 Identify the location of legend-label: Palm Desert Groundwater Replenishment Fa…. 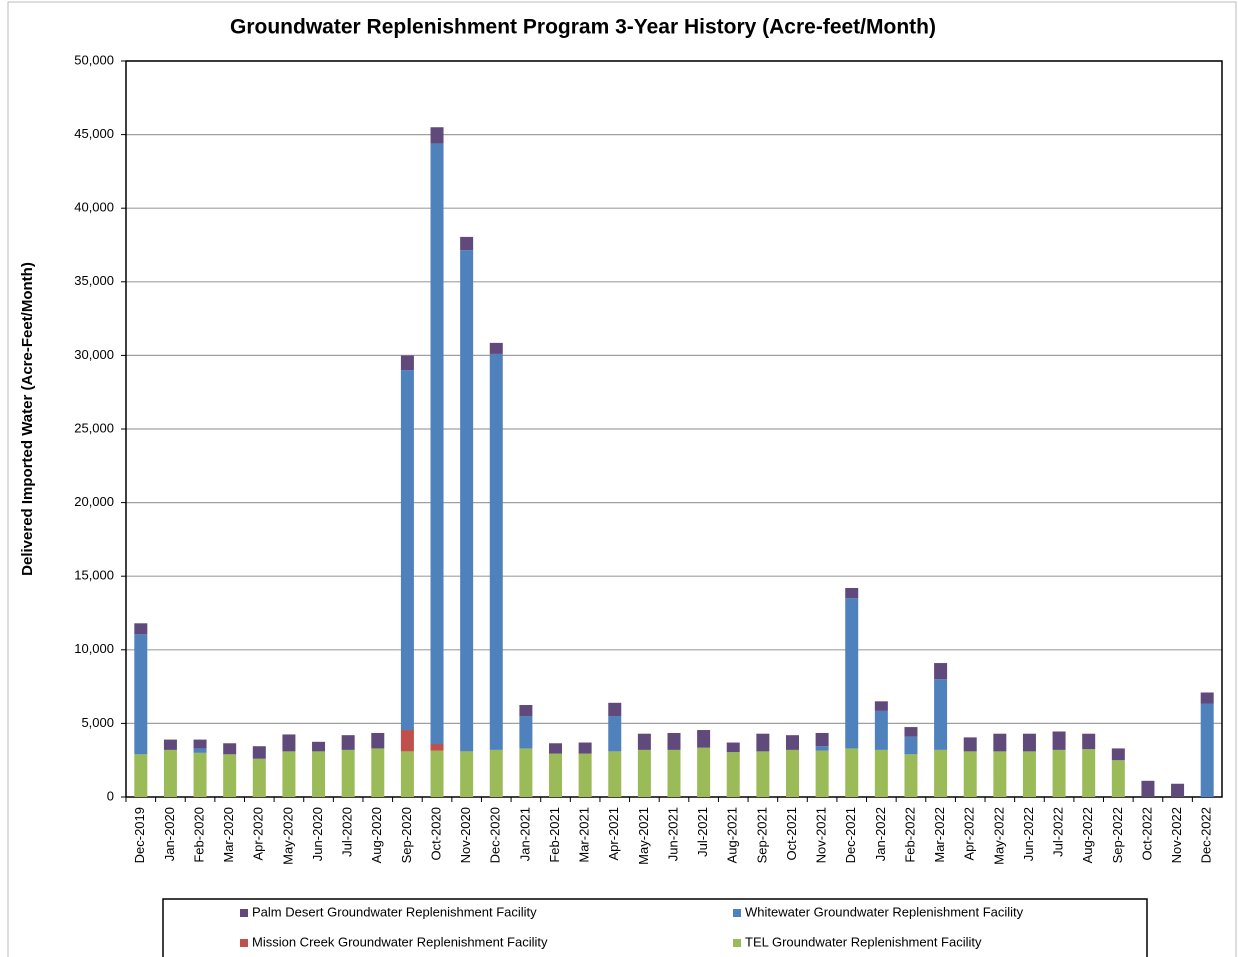
(394, 911).